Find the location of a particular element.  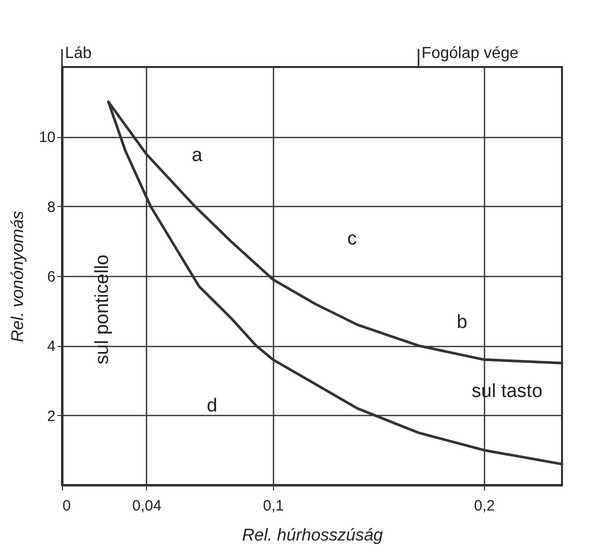

y-axis-title: Rel. vonónyomás is located at coordinates (17, 276).